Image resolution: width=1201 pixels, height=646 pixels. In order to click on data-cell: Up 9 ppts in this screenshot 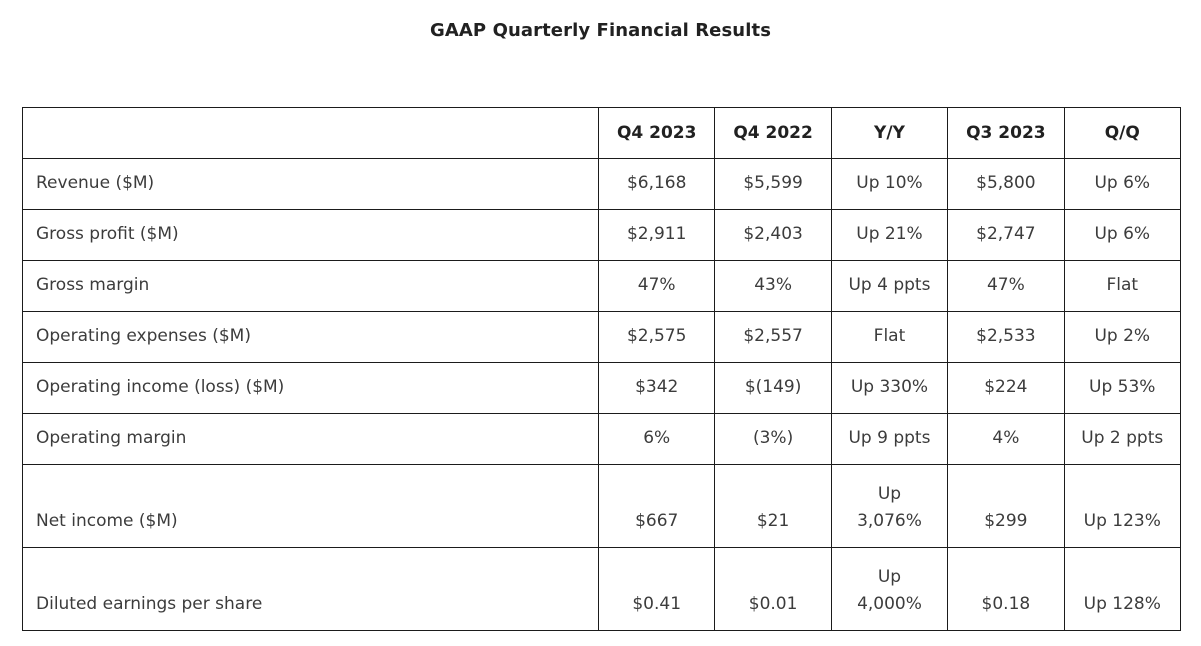, I will do `click(889, 439)`.